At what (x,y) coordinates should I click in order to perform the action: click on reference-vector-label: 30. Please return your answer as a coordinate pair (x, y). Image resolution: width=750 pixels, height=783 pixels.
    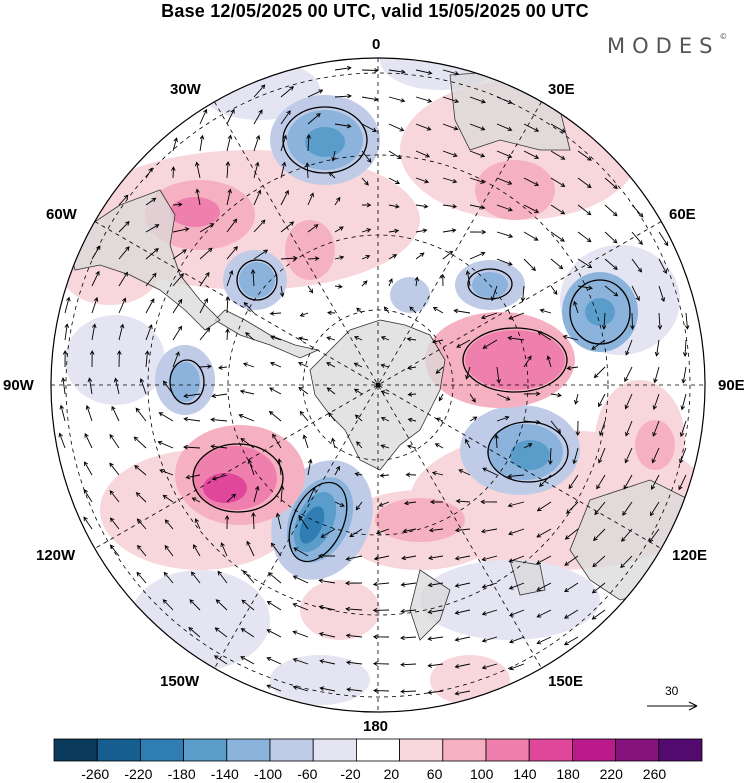
    Looking at the image, I should click on (672, 691).